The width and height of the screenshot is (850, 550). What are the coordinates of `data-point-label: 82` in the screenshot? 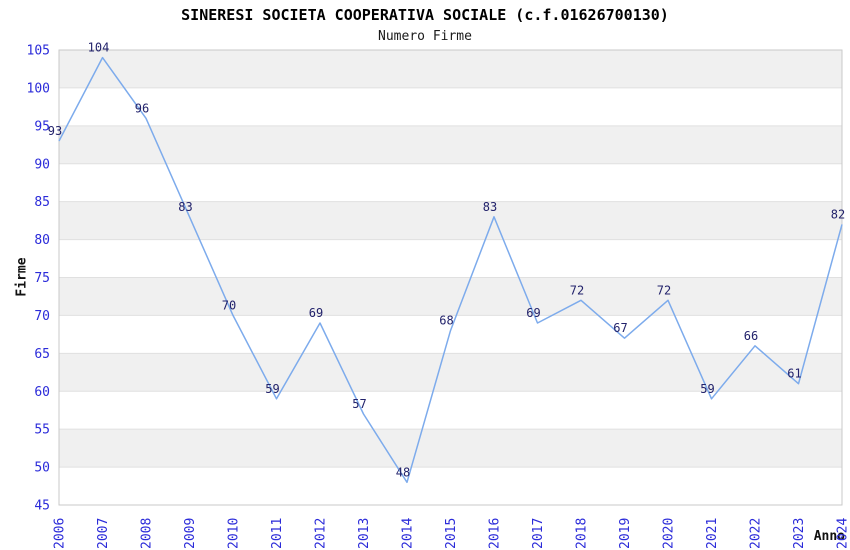 It's located at (838, 214).